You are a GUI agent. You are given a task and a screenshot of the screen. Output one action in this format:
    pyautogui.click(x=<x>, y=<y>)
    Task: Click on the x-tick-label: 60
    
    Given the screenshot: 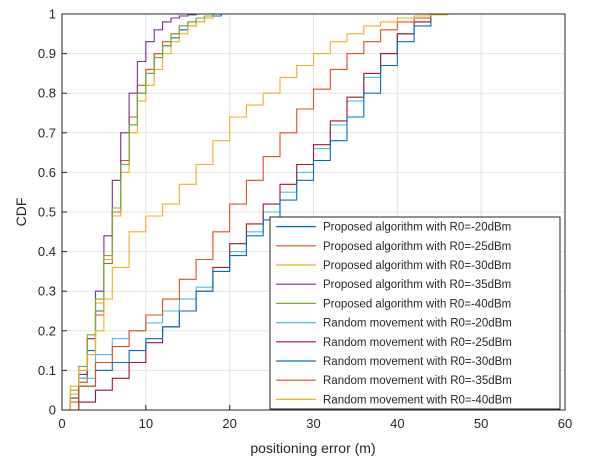 What is the action you would take?
    pyautogui.click(x=565, y=423)
    